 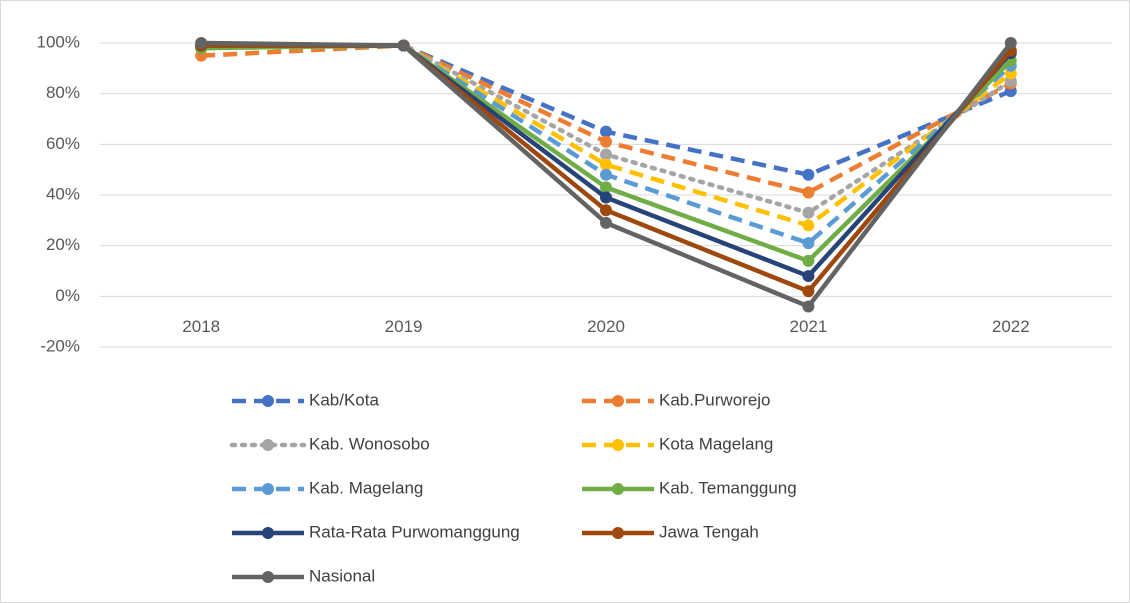 I want to click on legend-label: Nasional, so click(x=342, y=575).